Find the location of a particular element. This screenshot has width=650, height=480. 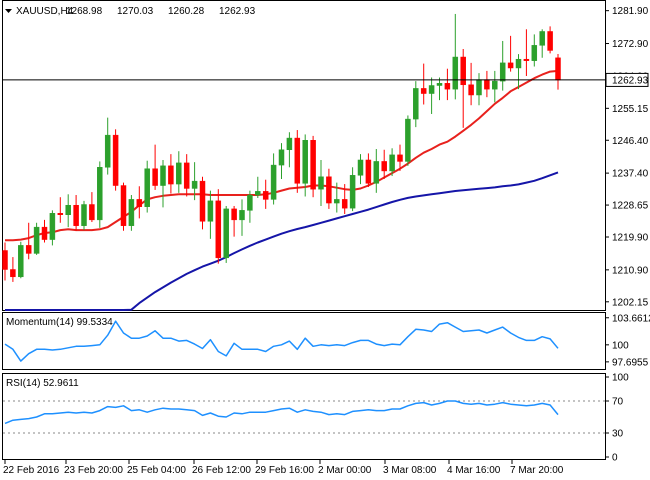

momentum-tick-label: 100 is located at coordinates (620, 345).